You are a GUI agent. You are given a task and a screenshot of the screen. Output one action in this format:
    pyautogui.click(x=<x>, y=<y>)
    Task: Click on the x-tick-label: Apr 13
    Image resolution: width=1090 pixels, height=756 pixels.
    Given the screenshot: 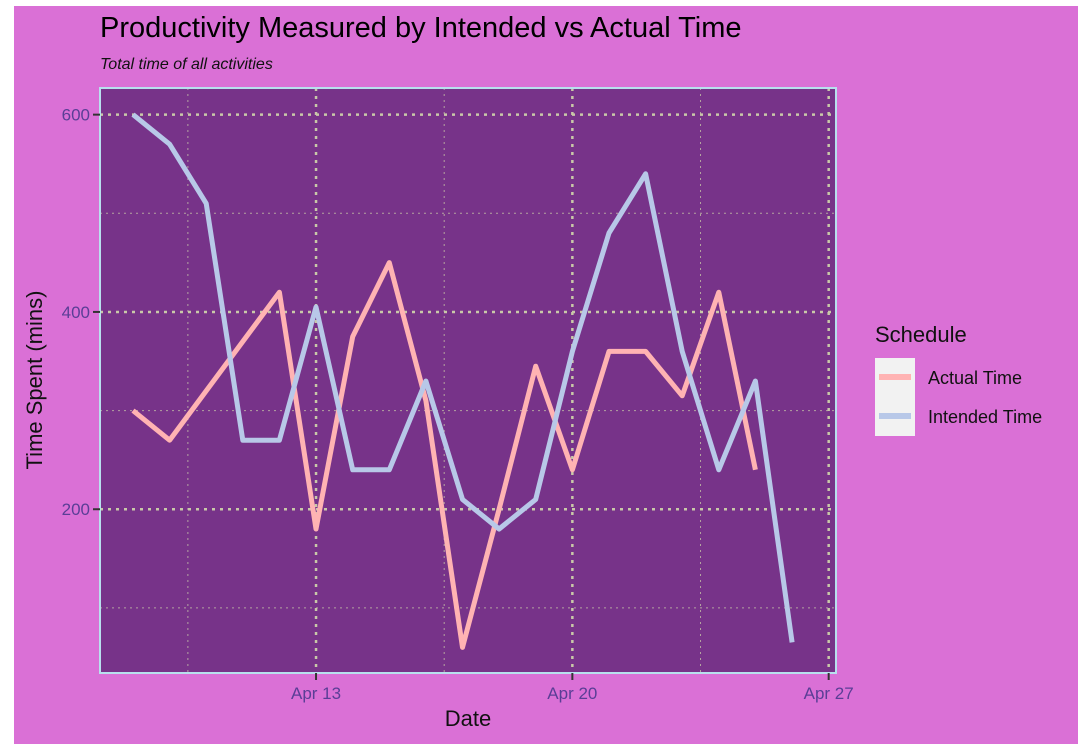 What is the action you would take?
    pyautogui.click(x=316, y=693)
    